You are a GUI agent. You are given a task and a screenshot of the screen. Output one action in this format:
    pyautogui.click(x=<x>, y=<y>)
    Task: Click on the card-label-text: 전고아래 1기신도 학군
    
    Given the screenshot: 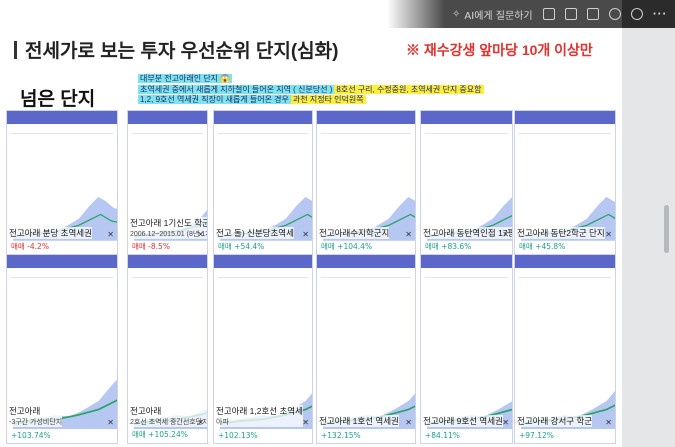 What is the action you would take?
    pyautogui.click(x=169, y=223)
    